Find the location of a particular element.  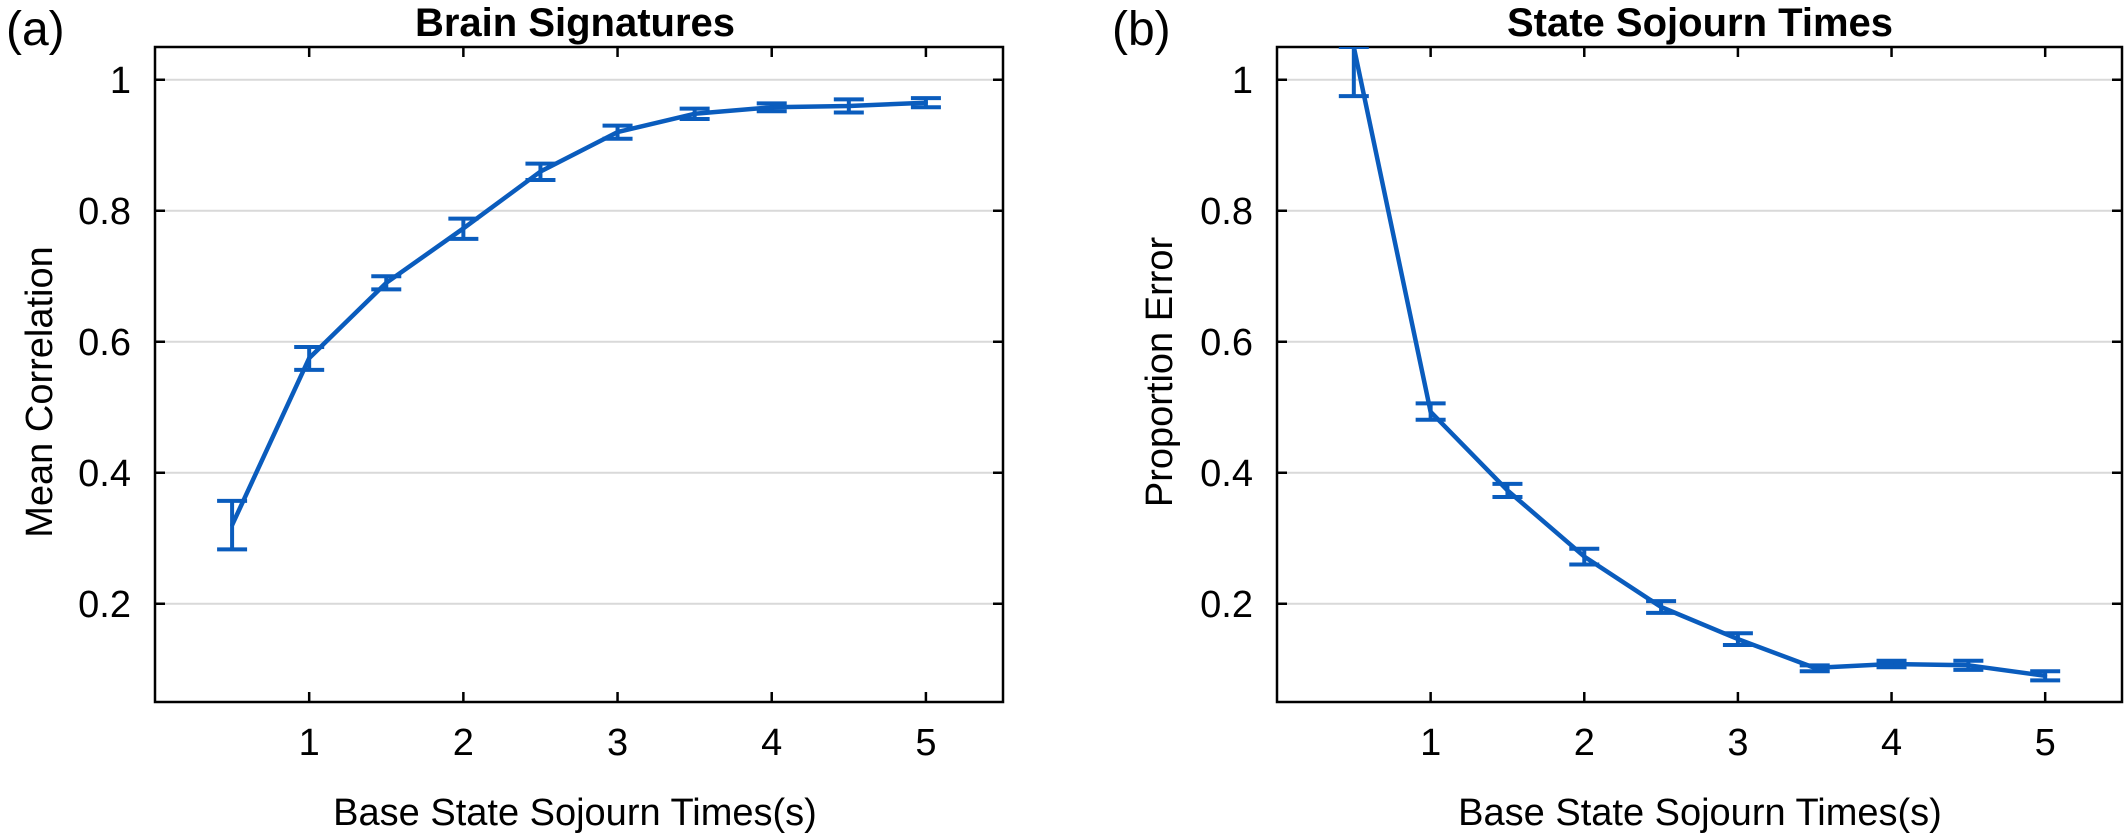

y-tick-label-b-4: 1 is located at coordinates (1242, 81).